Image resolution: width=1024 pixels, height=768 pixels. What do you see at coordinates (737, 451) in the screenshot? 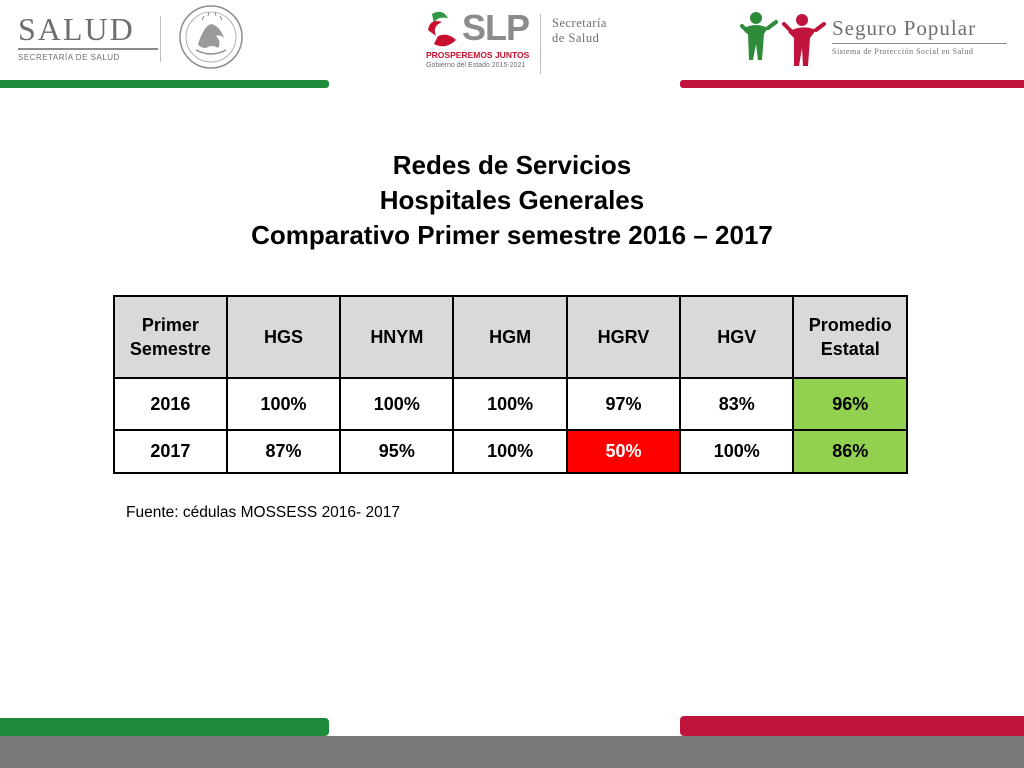
I see `row-2017-hgv: 100%` at bounding box center [737, 451].